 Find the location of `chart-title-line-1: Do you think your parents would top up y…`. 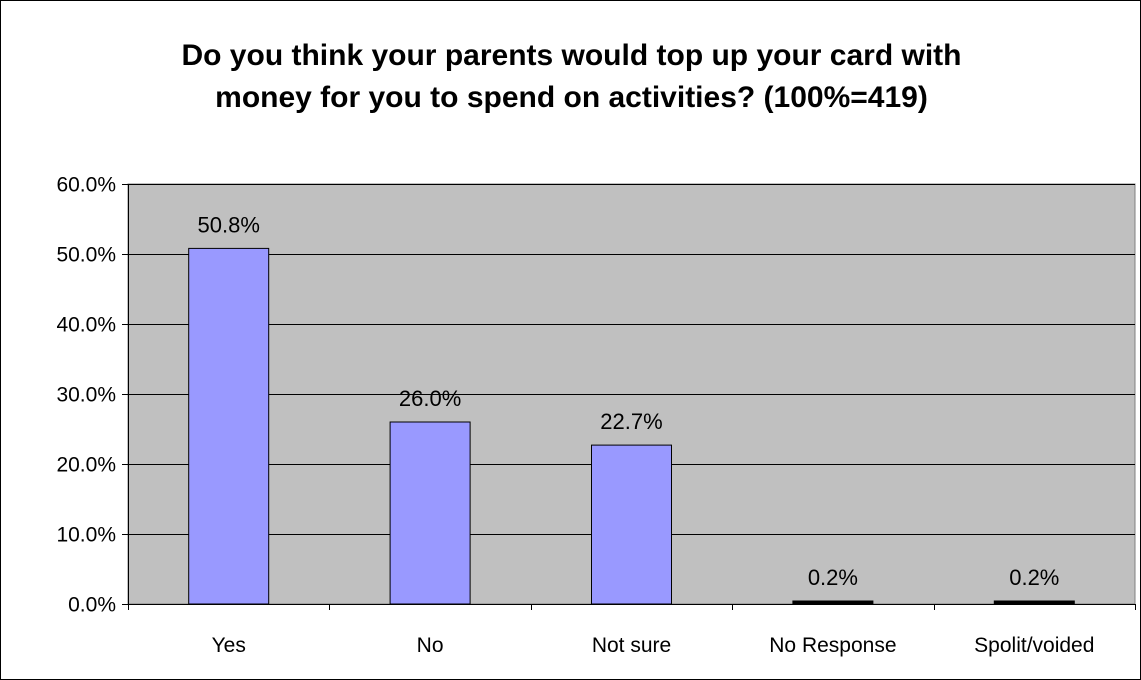

chart-title-line-1: Do you think your parents would top up y… is located at coordinates (571, 55).